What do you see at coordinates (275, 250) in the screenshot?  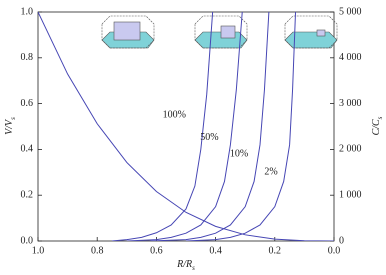 I see `x-tick-label: 0.2` at bounding box center [275, 250].